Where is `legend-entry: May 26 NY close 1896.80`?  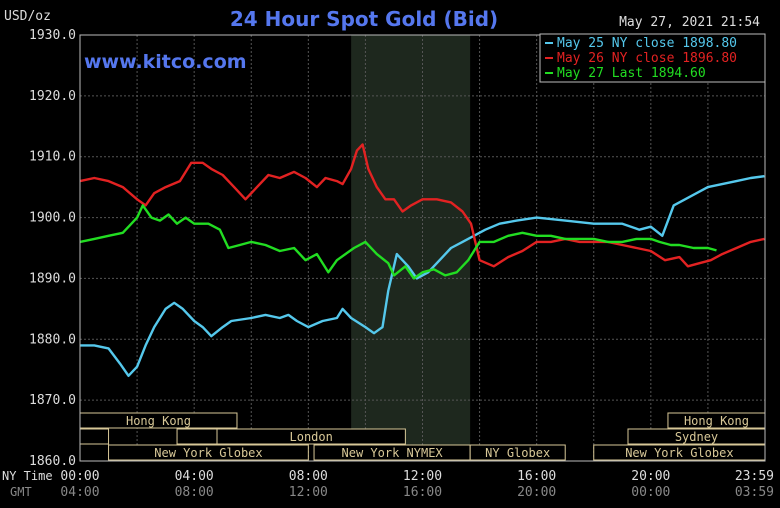 legend-entry: May 26 NY close 1896.80 is located at coordinates (647, 58).